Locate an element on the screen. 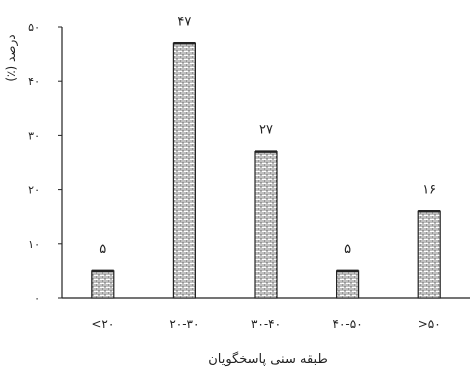 The width and height of the screenshot is (475, 385). x-tick-label: ۴۰-۵۰ is located at coordinates (348, 324).